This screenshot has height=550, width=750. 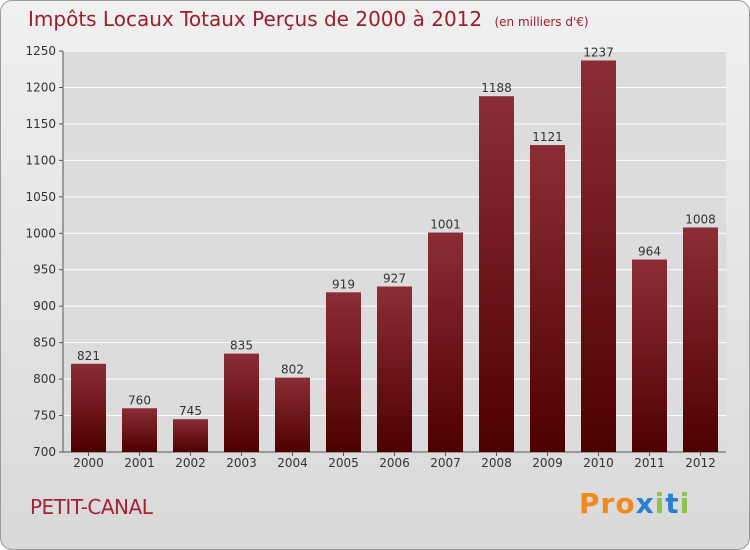 What do you see at coordinates (649, 463) in the screenshot?
I see `x-tick-label: 2011` at bounding box center [649, 463].